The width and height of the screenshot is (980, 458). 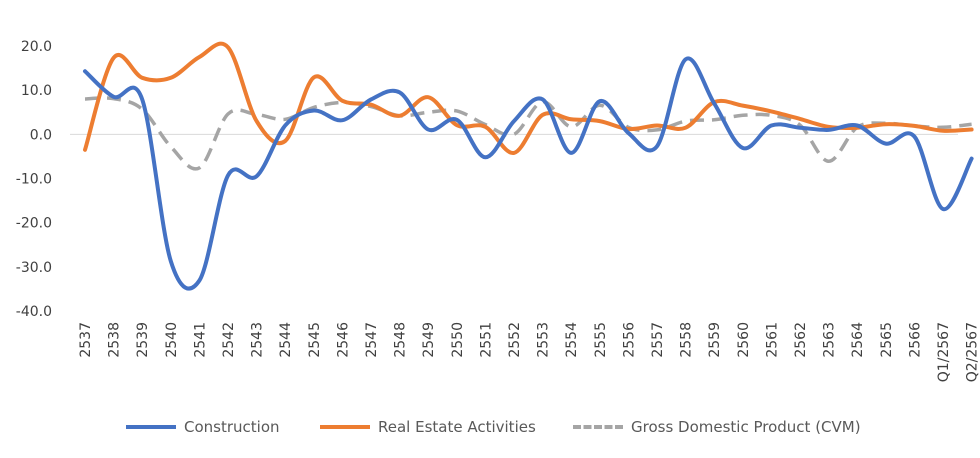 What do you see at coordinates (34, 224) in the screenshot?
I see `y-tick-label: -20.0` at bounding box center [34, 224].